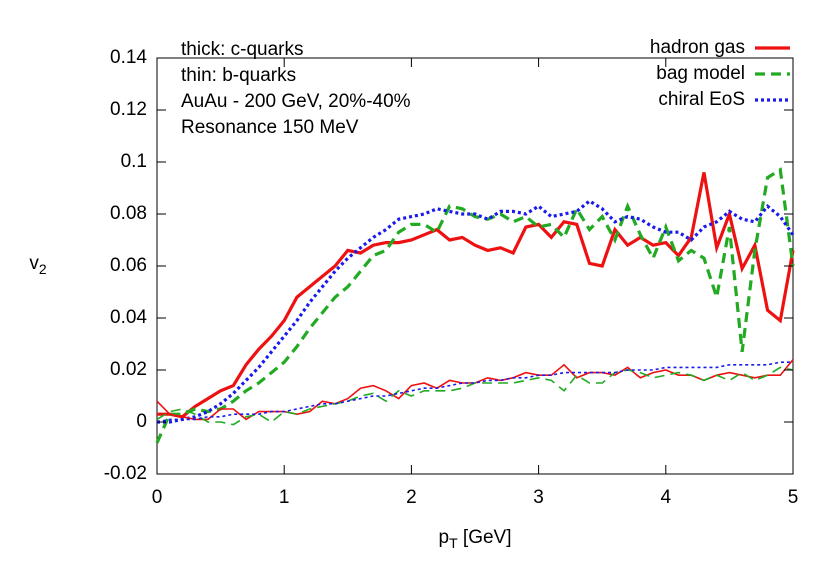 This screenshot has height=581, width=830. What do you see at coordinates (453, 543) in the screenshot?
I see `x-axis-label-part: T` at bounding box center [453, 543].